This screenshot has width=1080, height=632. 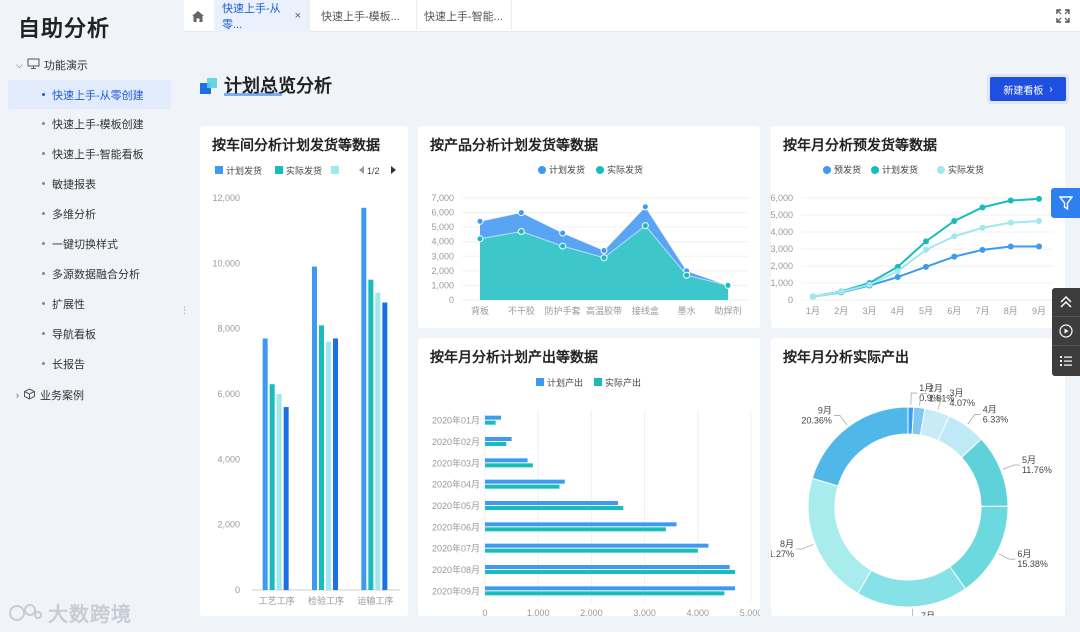 What do you see at coordinates (563, 310) in the screenshot?
I see `x-tick-label: 防护手套` at bounding box center [563, 310].